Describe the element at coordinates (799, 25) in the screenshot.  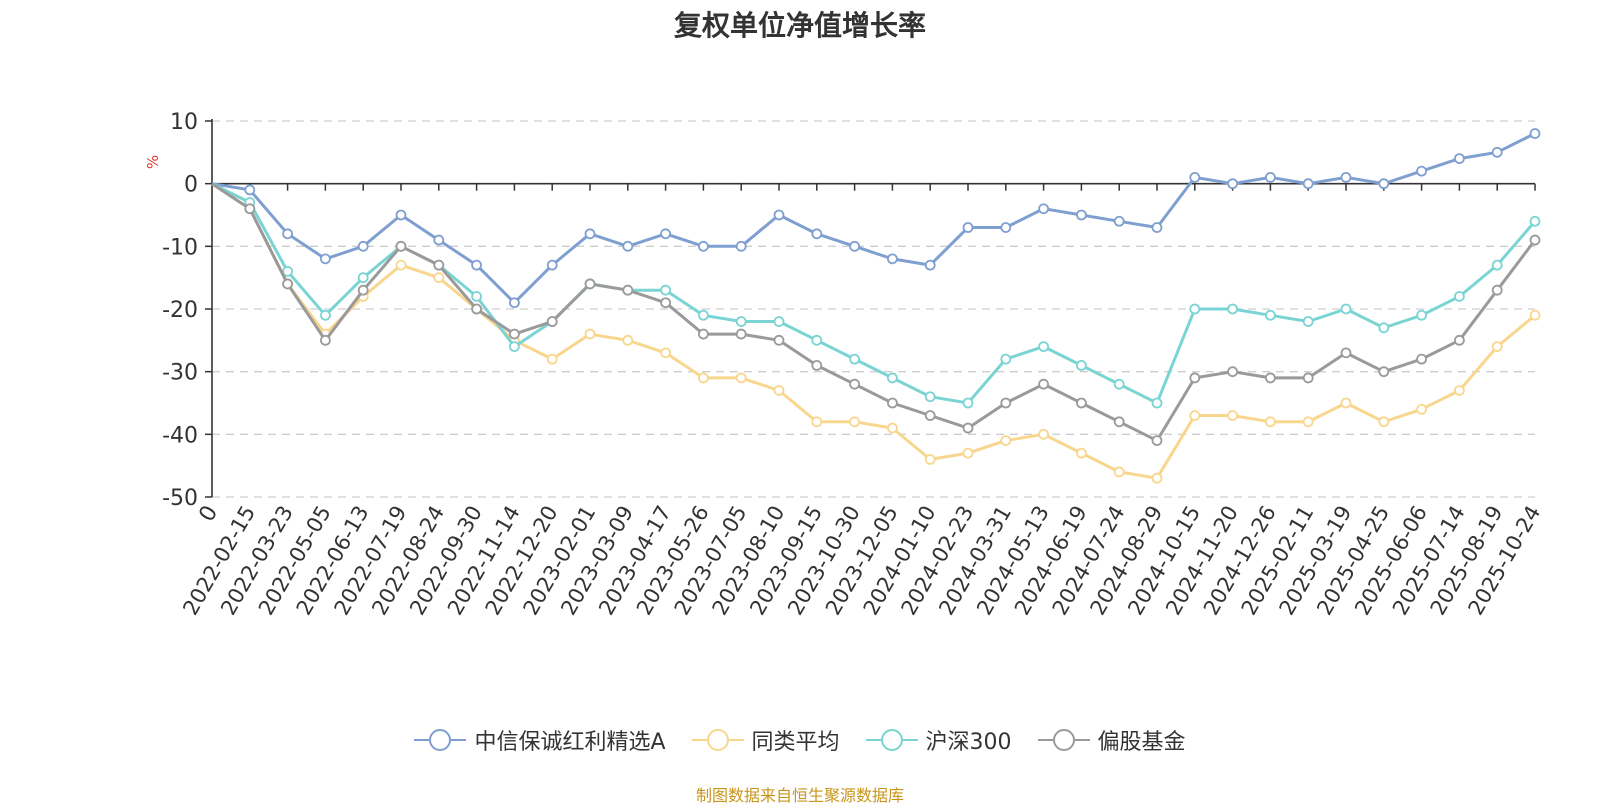
I see `chart-title: 复权单位净值增长率` at that location.